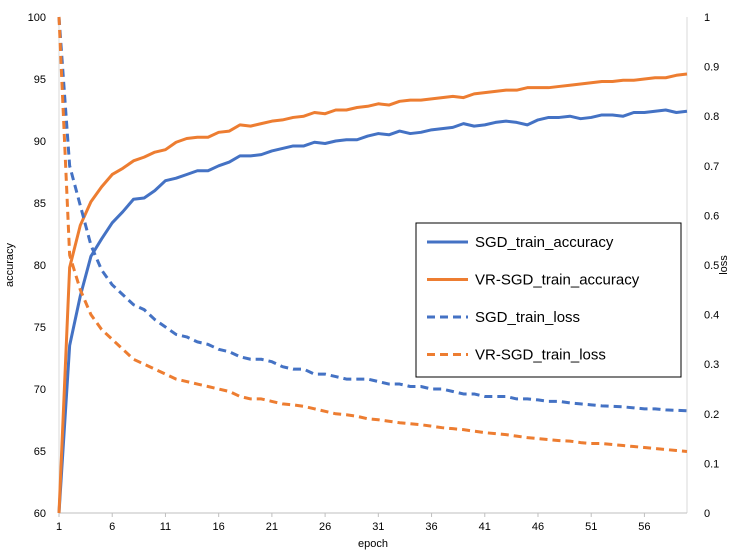  I want to click on y-left-tick-label: 65, so click(40, 452).